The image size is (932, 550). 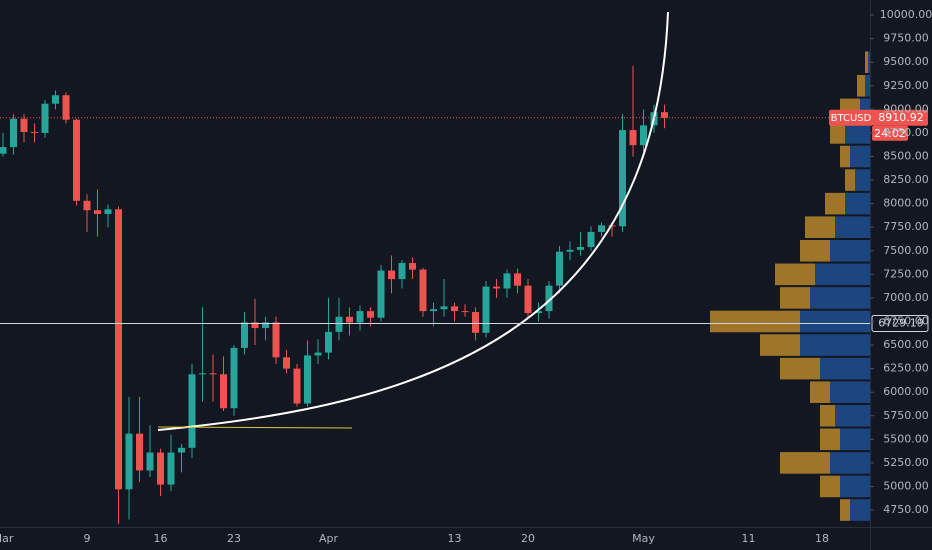 What do you see at coordinates (906, 85) in the screenshot?
I see `y-tick-label: 9250.00` at bounding box center [906, 85].